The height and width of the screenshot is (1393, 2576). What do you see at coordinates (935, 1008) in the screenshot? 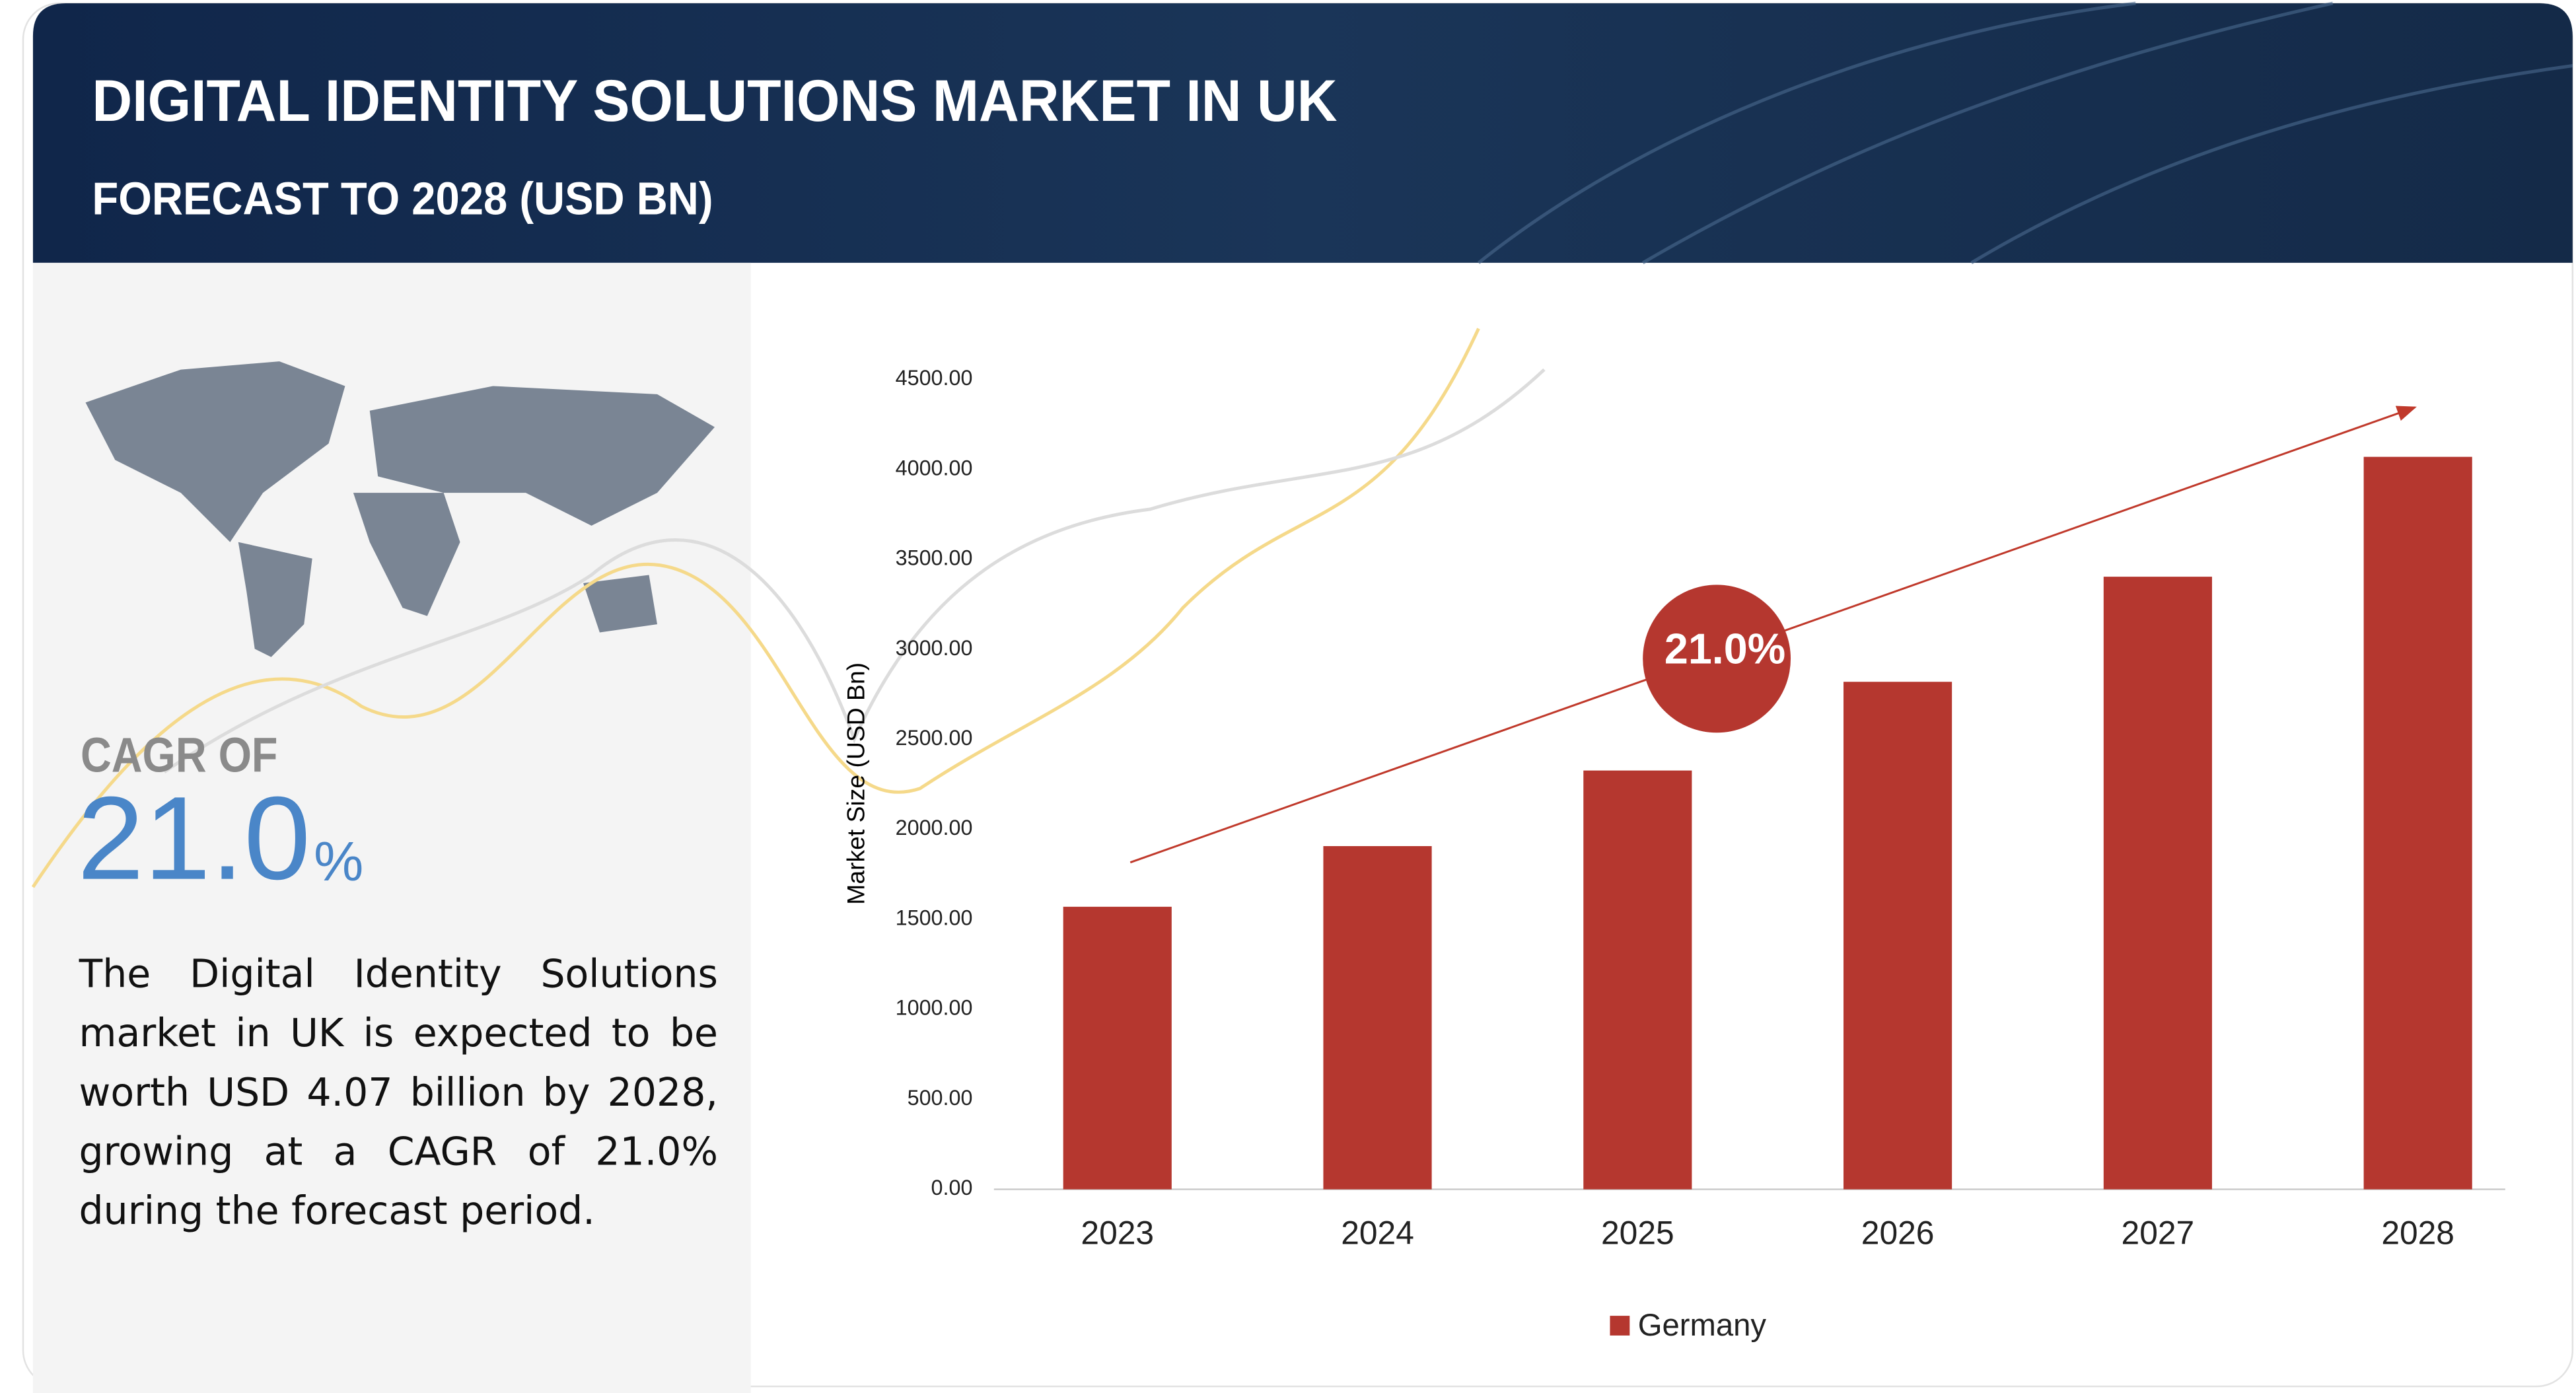
I see `y-tick-label: 1000.00` at bounding box center [935, 1008].